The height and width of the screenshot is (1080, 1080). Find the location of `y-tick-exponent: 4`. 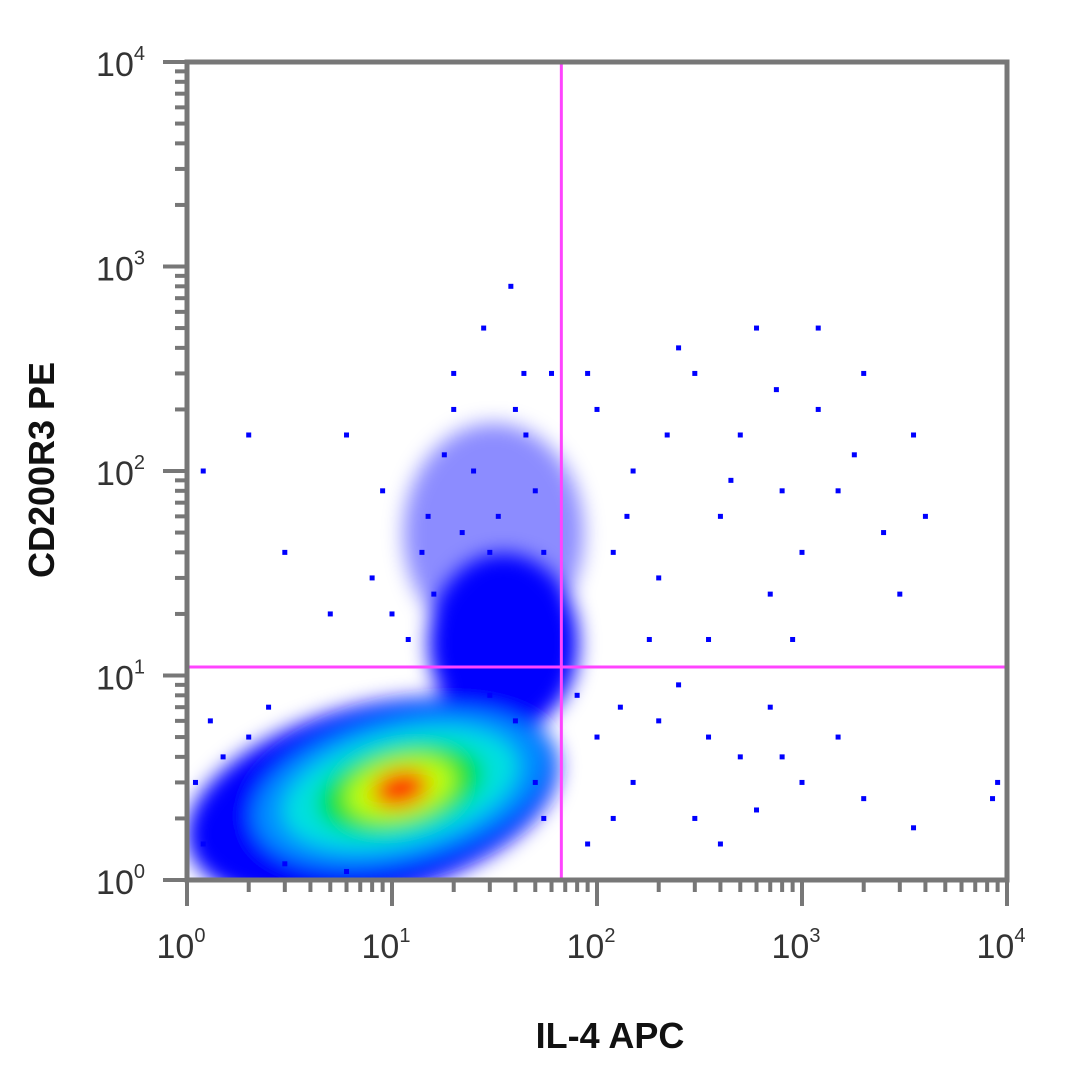

y-tick-exponent: 4 is located at coordinates (139, 54).